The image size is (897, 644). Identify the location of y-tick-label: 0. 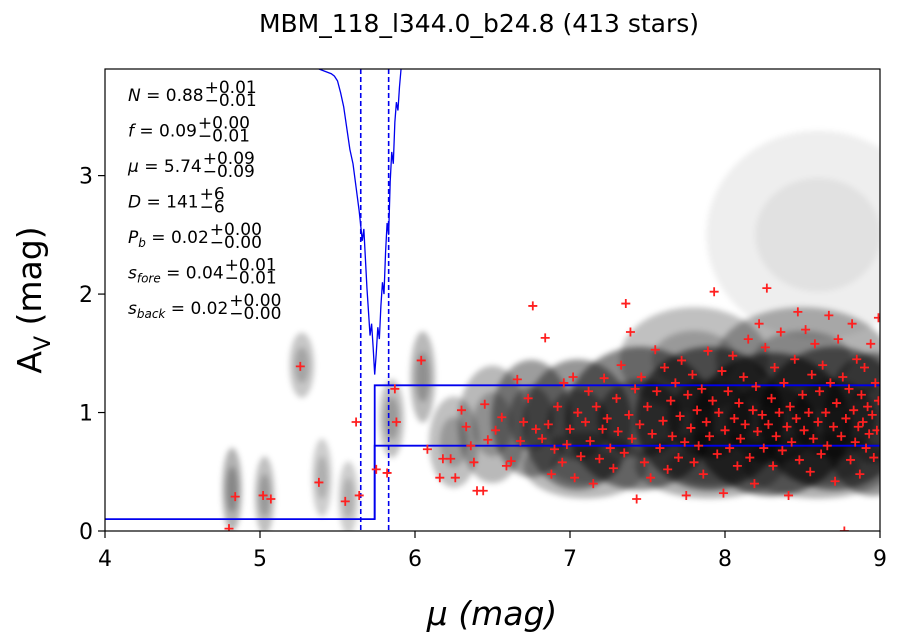
(86, 532).